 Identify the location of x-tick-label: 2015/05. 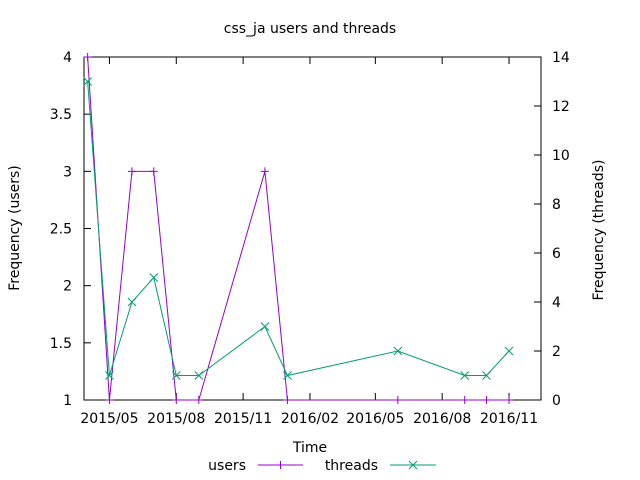
(109, 419).